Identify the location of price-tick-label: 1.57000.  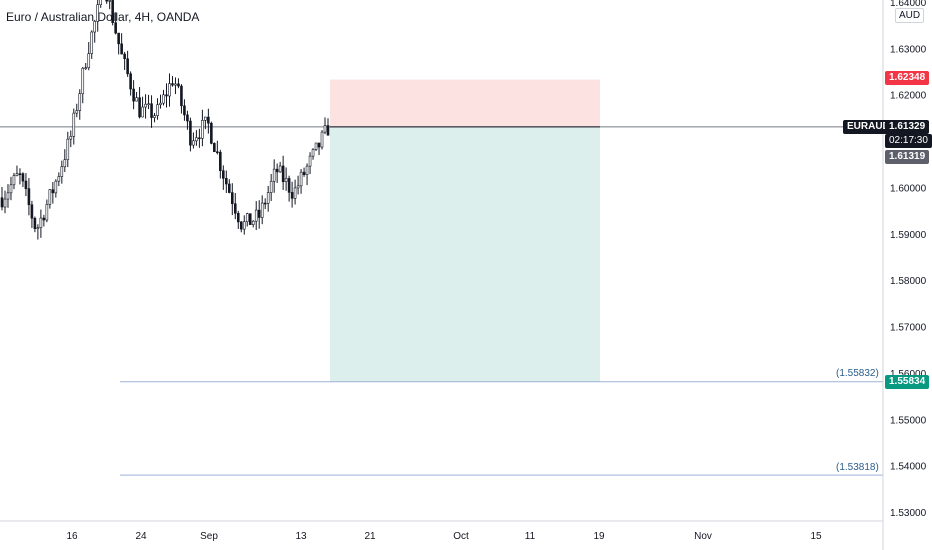
(908, 328).